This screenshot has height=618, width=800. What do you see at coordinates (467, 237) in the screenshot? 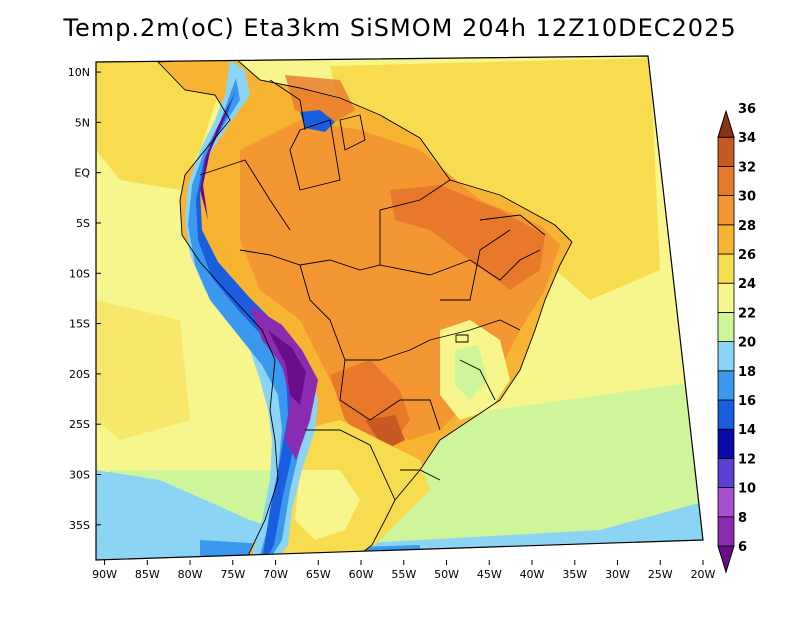
I see `northeast-hot-core` at bounding box center [467, 237].